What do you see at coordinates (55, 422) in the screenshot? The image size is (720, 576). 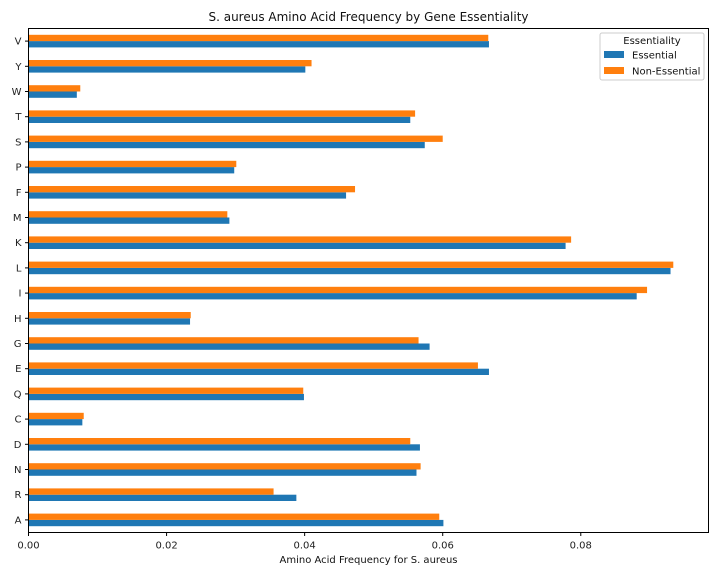 I see `bar-essential-C` at bounding box center [55, 422].